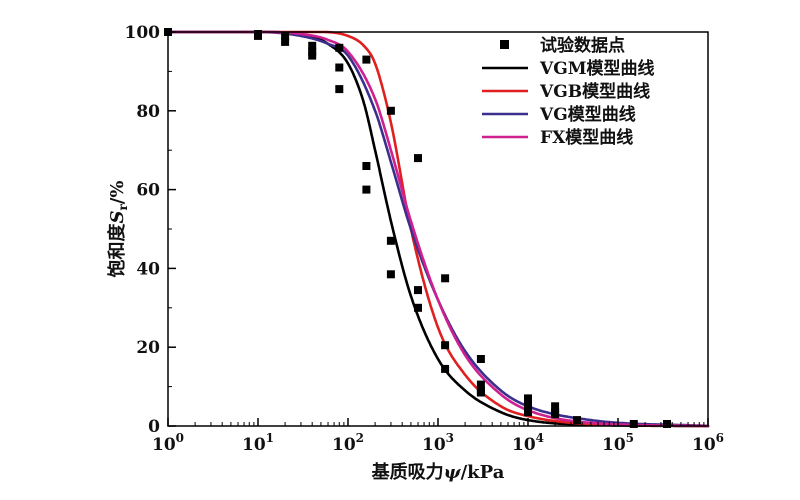 The width and height of the screenshot is (800, 500). Describe the element at coordinates (148, 191) in the screenshot. I see `y-tick-label: 60` at that location.